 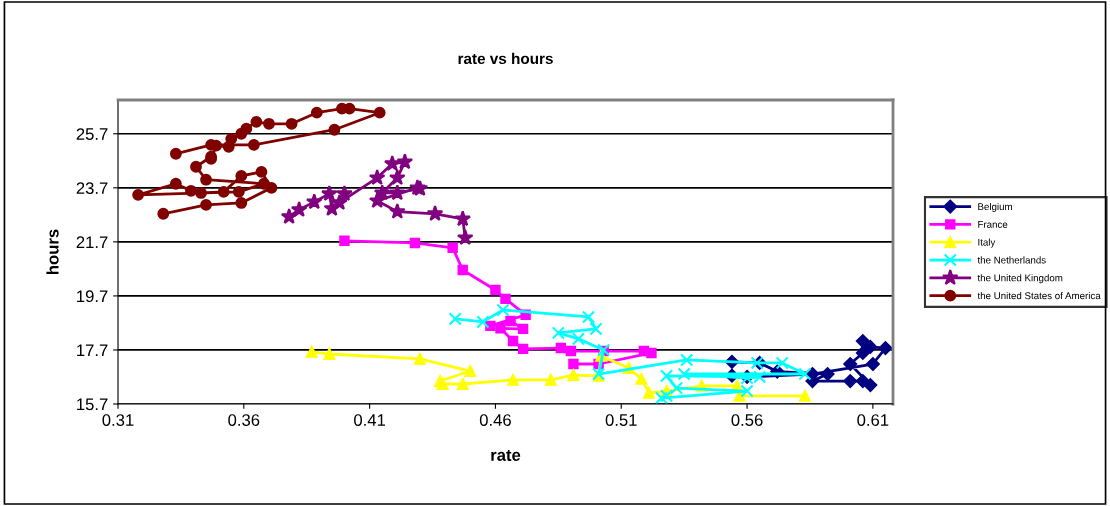 What do you see at coordinates (244, 420) in the screenshot?
I see `x-tick-label: 0.36` at bounding box center [244, 420].